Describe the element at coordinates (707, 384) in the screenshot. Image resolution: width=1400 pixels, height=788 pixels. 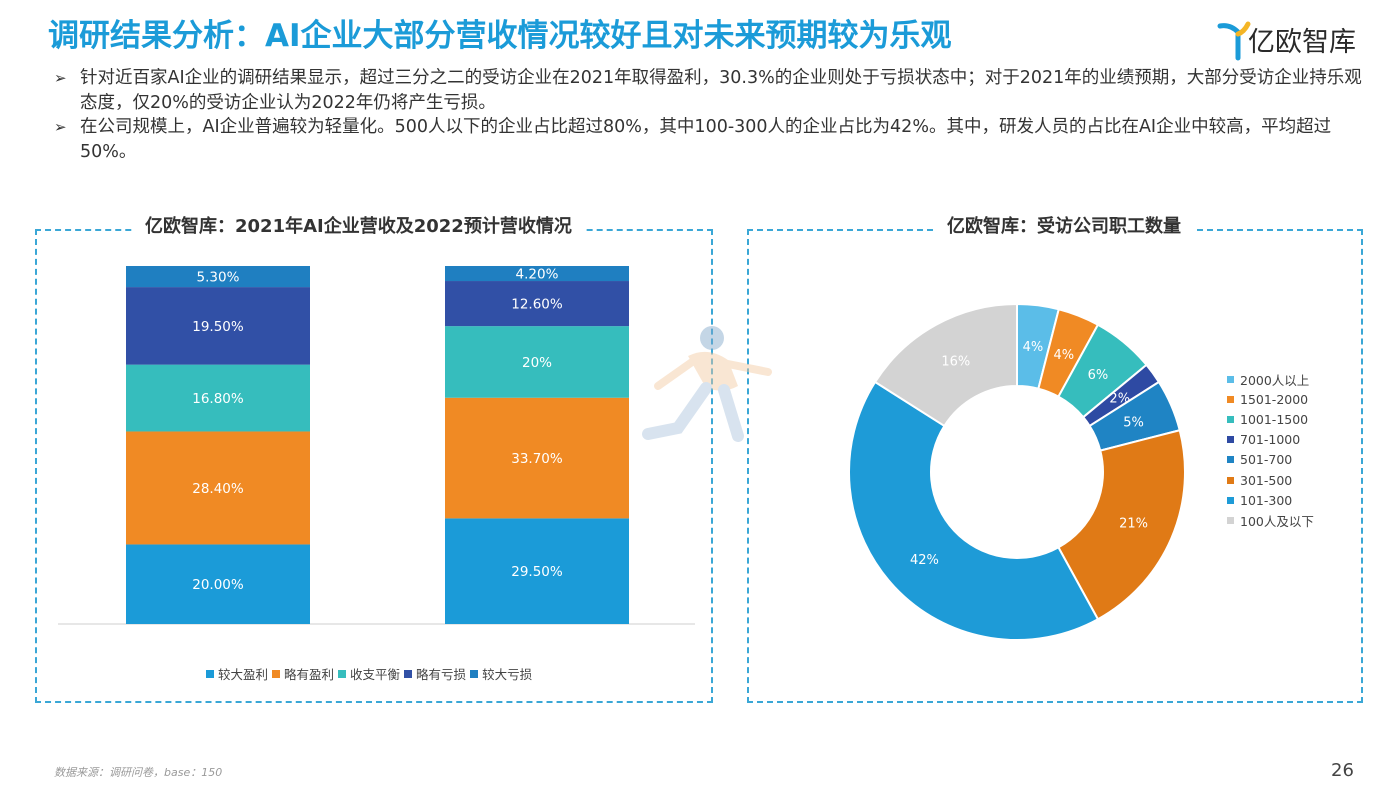
I see `running-person-illustration` at that location.